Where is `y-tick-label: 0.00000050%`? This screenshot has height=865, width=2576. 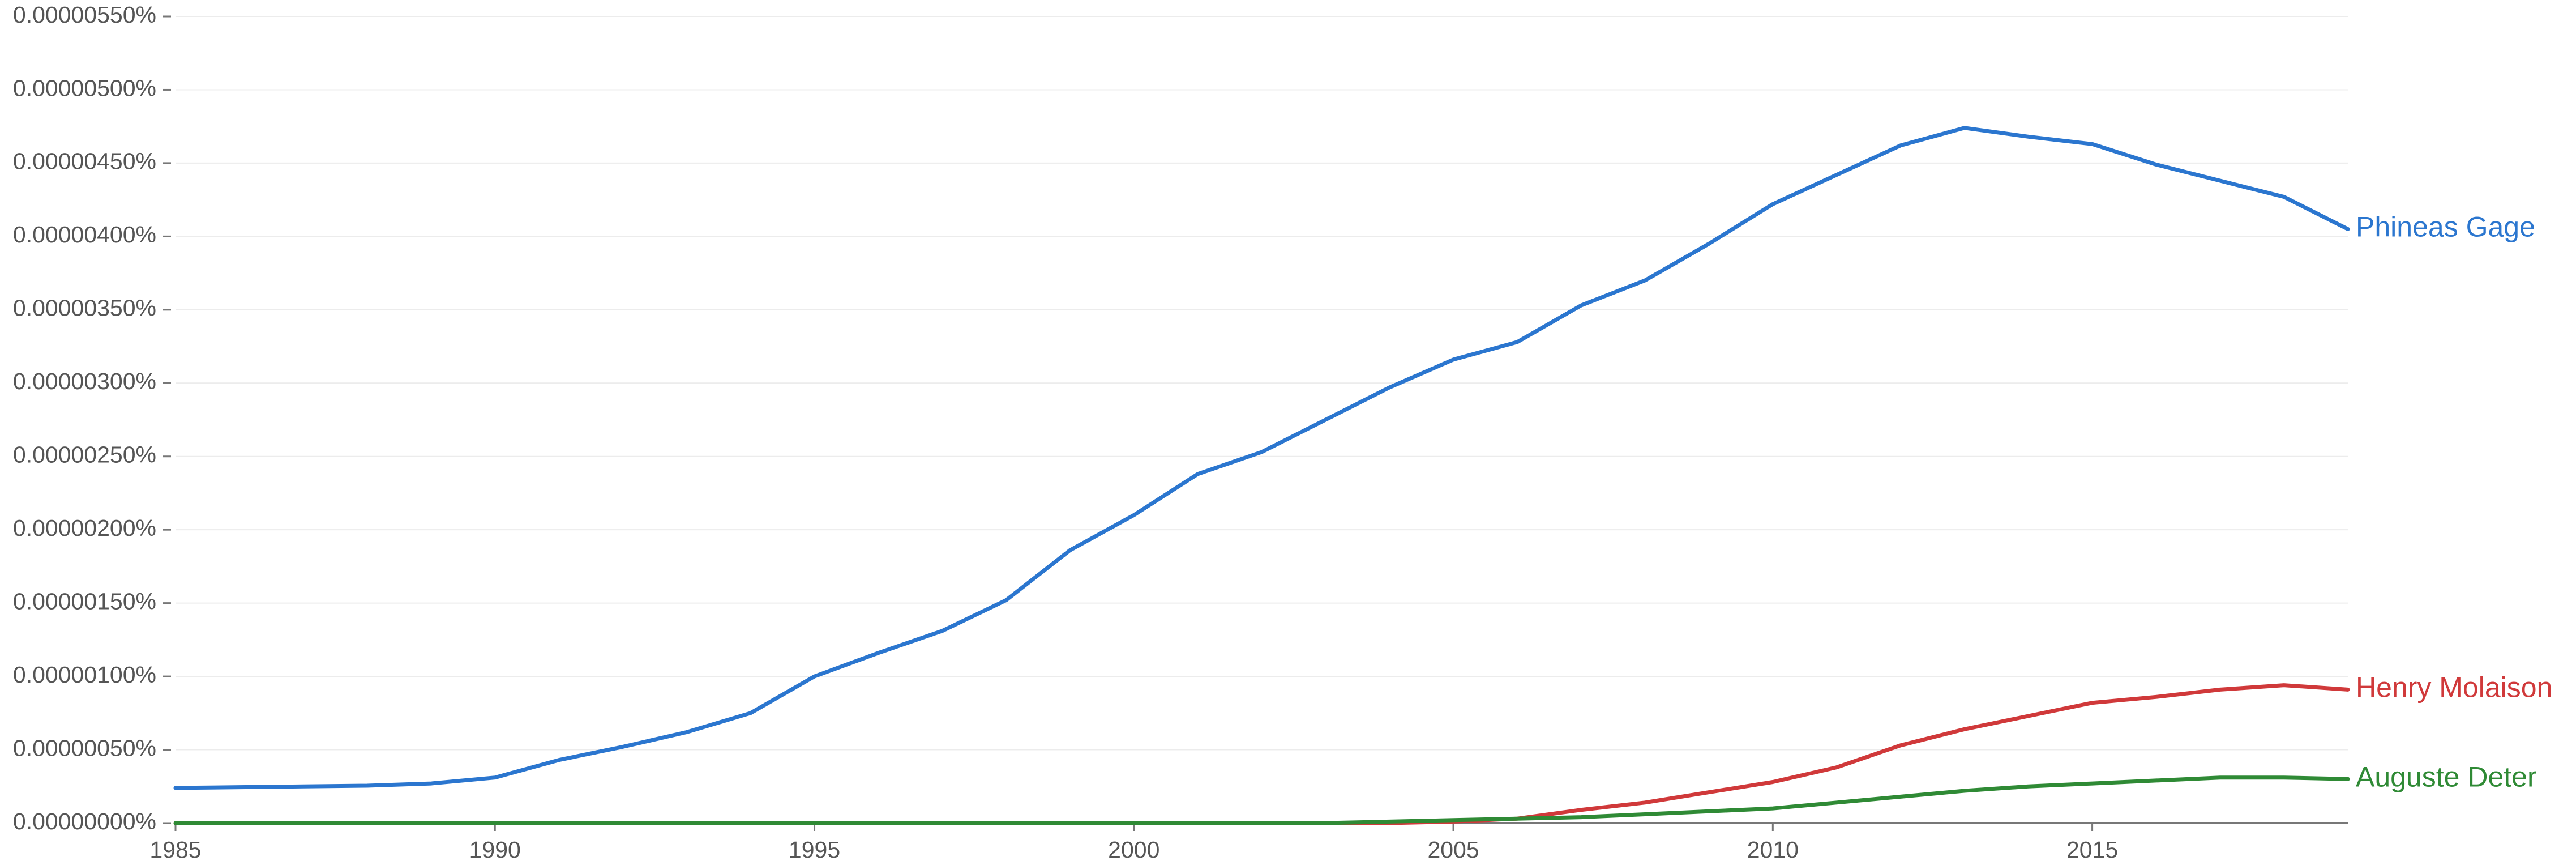
y-tick-label: 0.00000050% is located at coordinates (84, 748).